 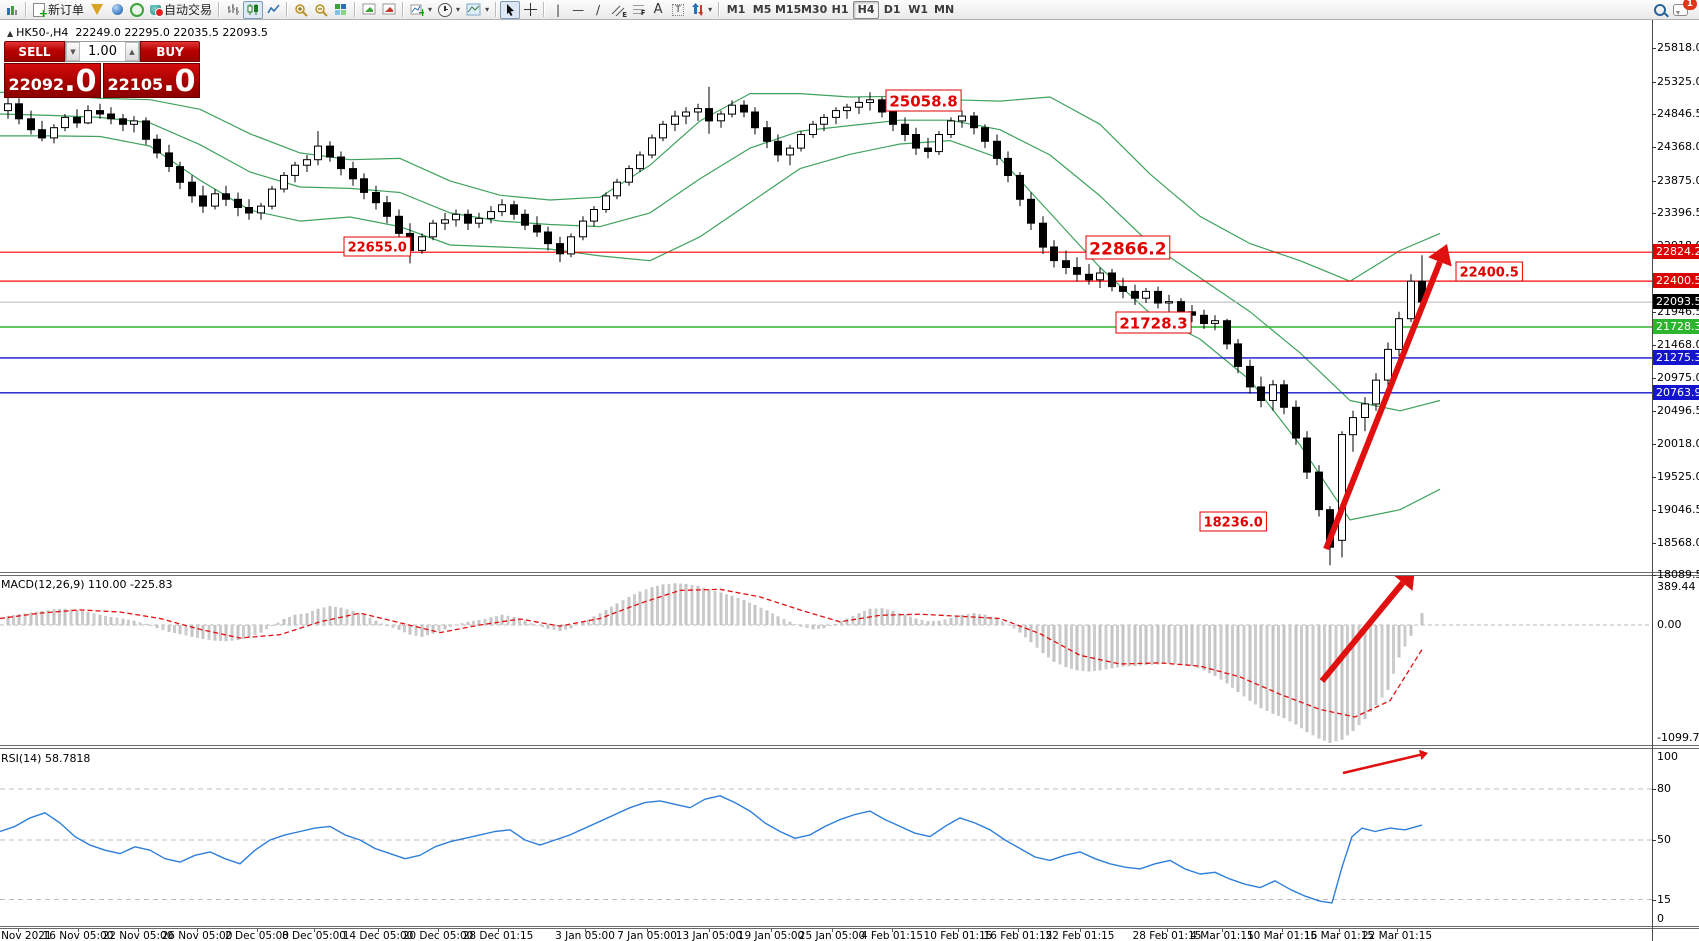 I want to click on crosshair-tool-button, so click(x=530, y=10).